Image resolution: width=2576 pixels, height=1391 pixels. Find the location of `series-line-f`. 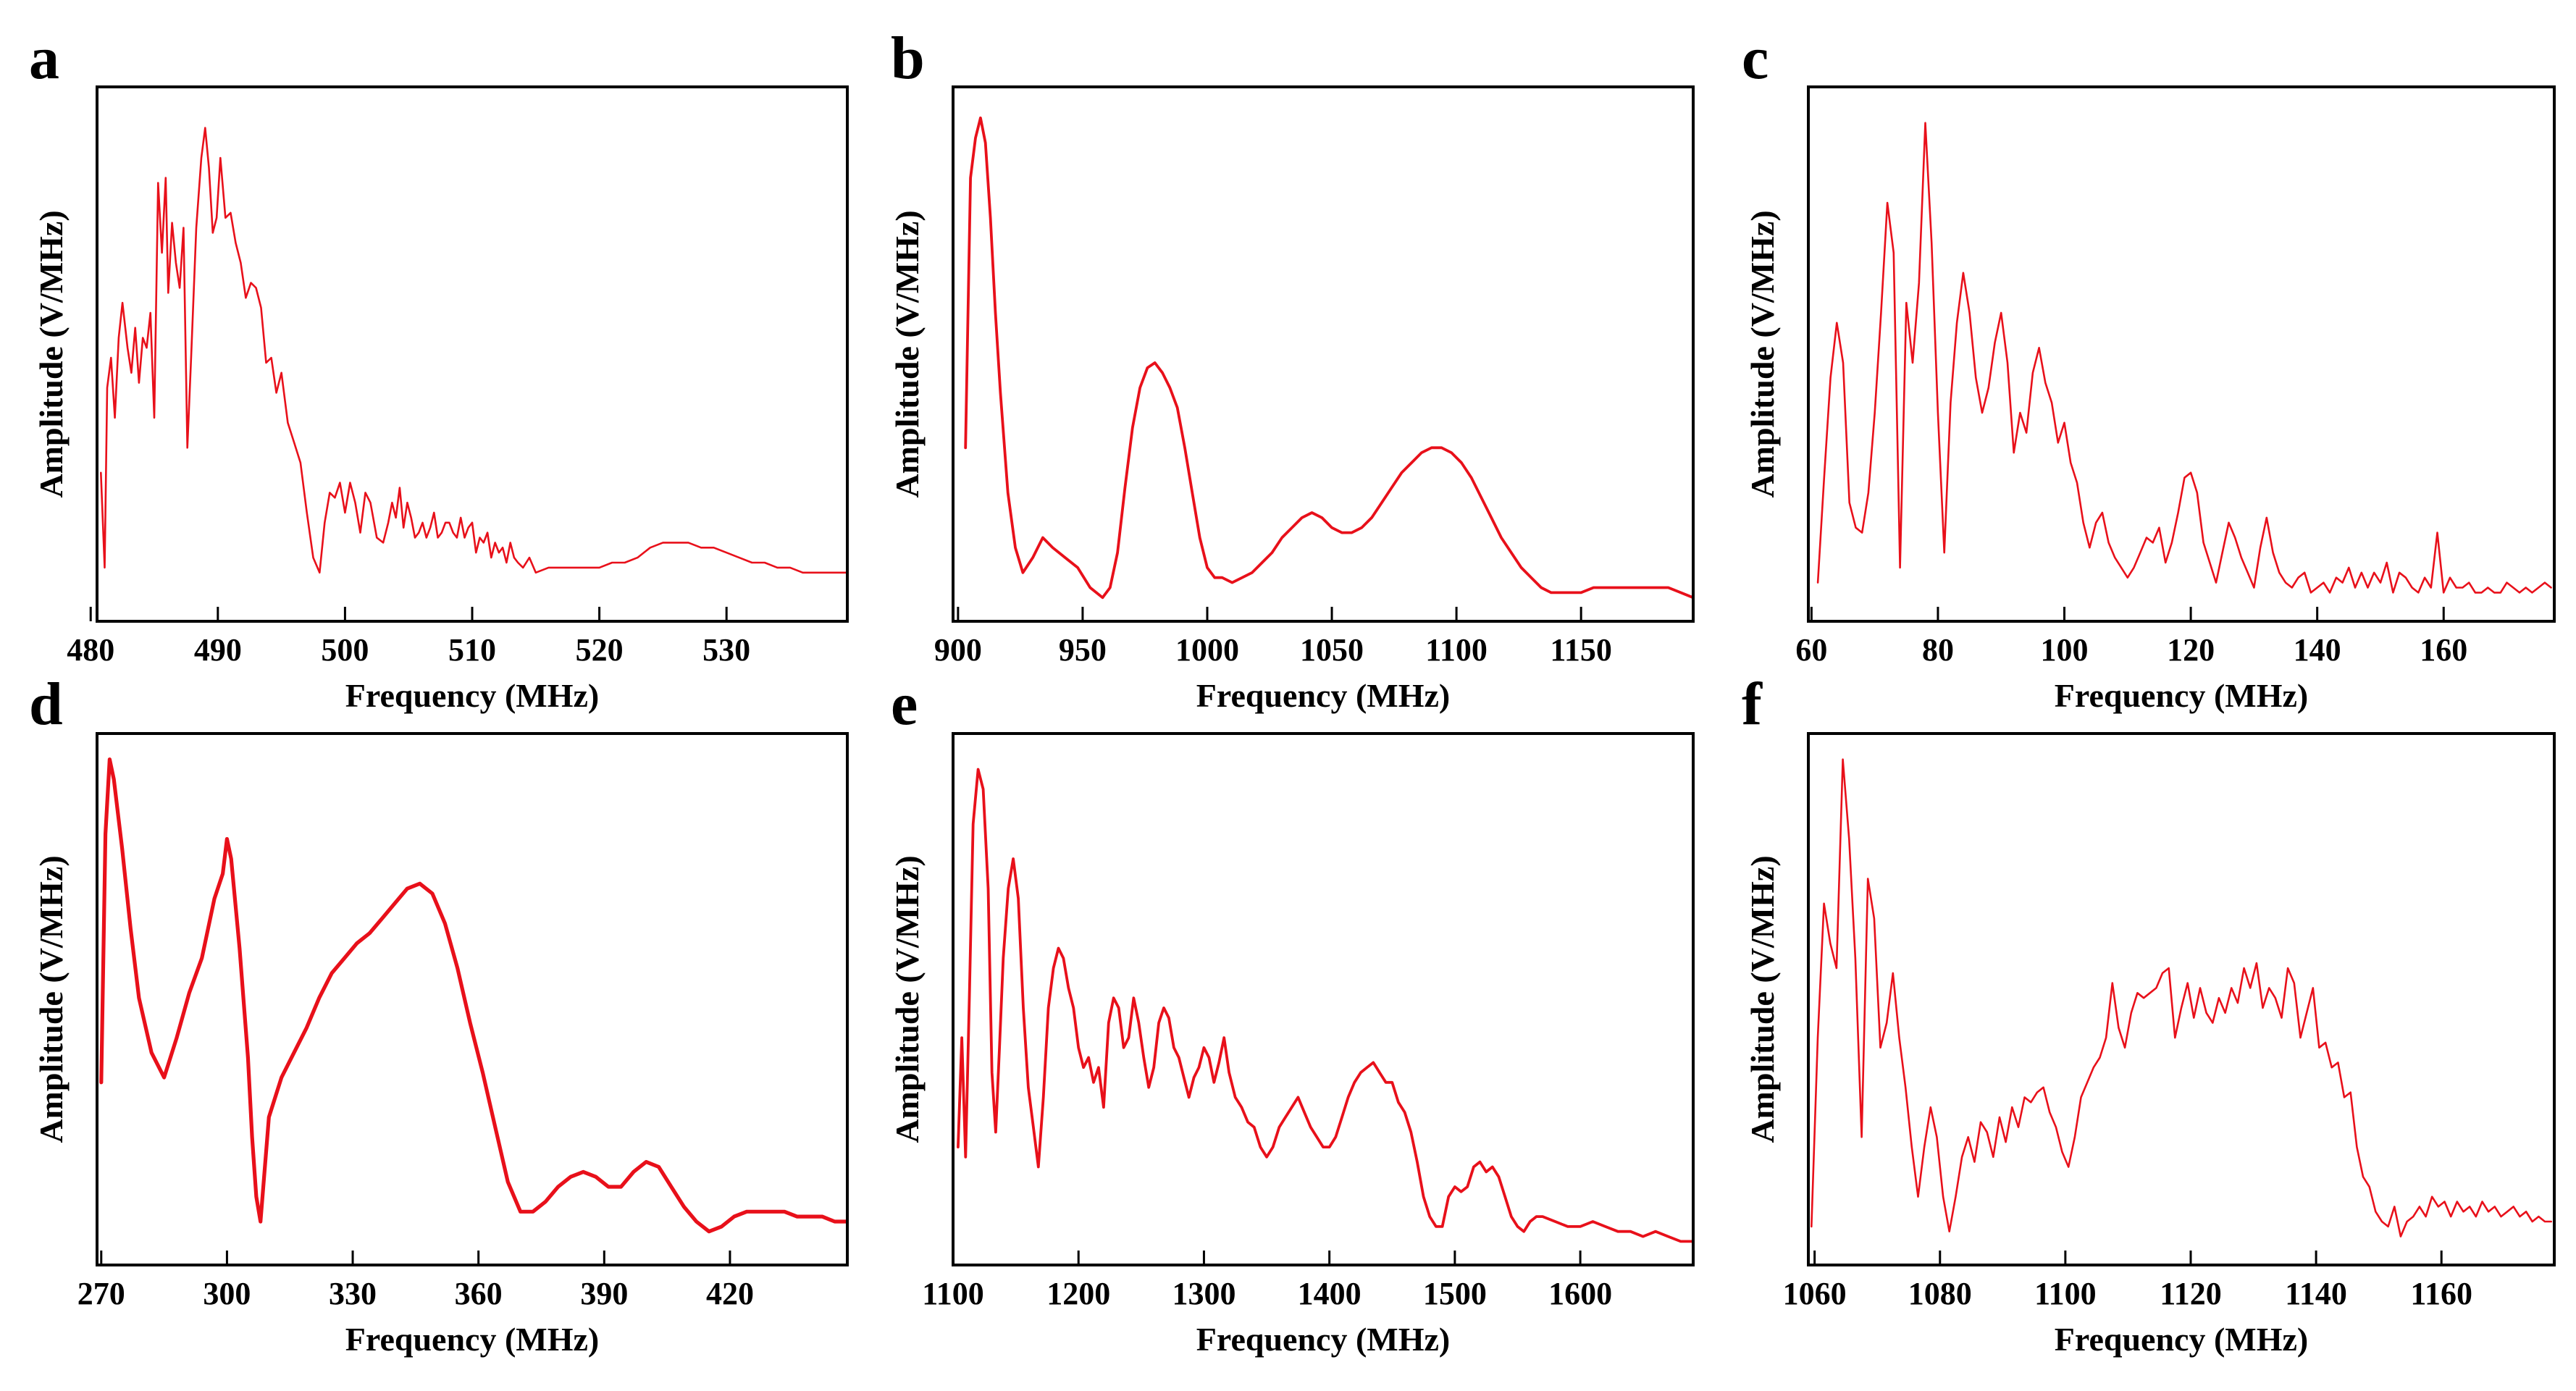

series-line-f is located at coordinates (2181, 997).